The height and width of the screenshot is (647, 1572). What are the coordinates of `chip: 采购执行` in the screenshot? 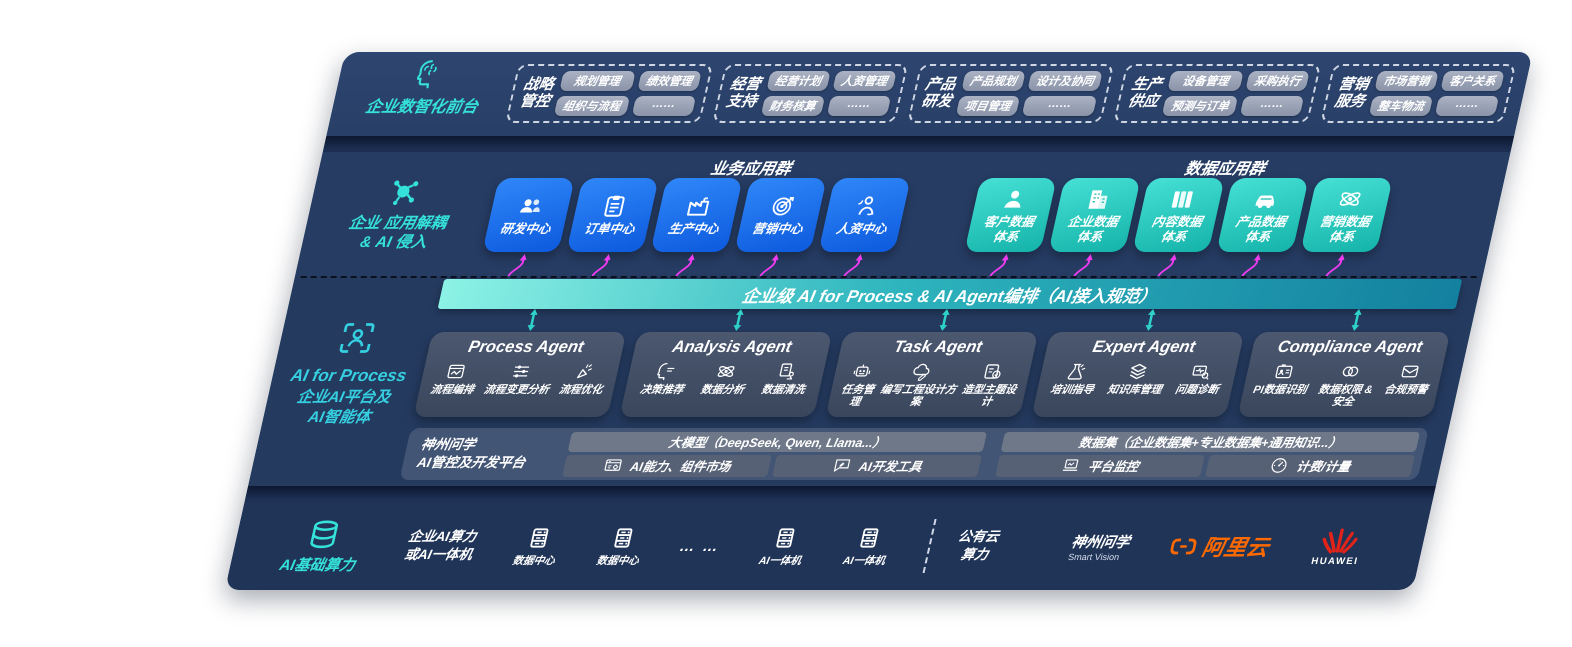 It's located at (1277, 81).